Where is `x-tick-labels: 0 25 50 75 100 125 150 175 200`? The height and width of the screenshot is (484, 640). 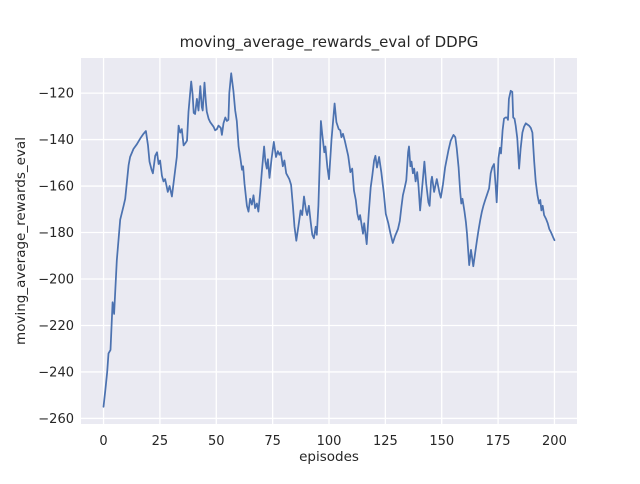 x-tick-labels: 0 25 50 75 100 125 150 175 200 is located at coordinates (332, 441).